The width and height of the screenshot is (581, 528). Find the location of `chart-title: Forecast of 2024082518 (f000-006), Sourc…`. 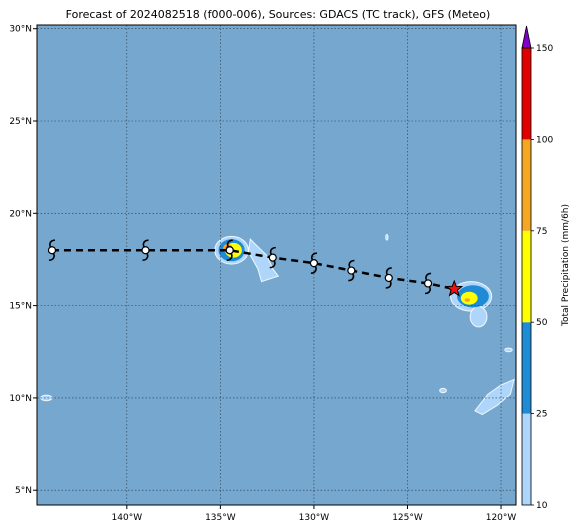

chart-title: Forecast of 2024082518 (f000-006), Sourc… is located at coordinates (278, 14).